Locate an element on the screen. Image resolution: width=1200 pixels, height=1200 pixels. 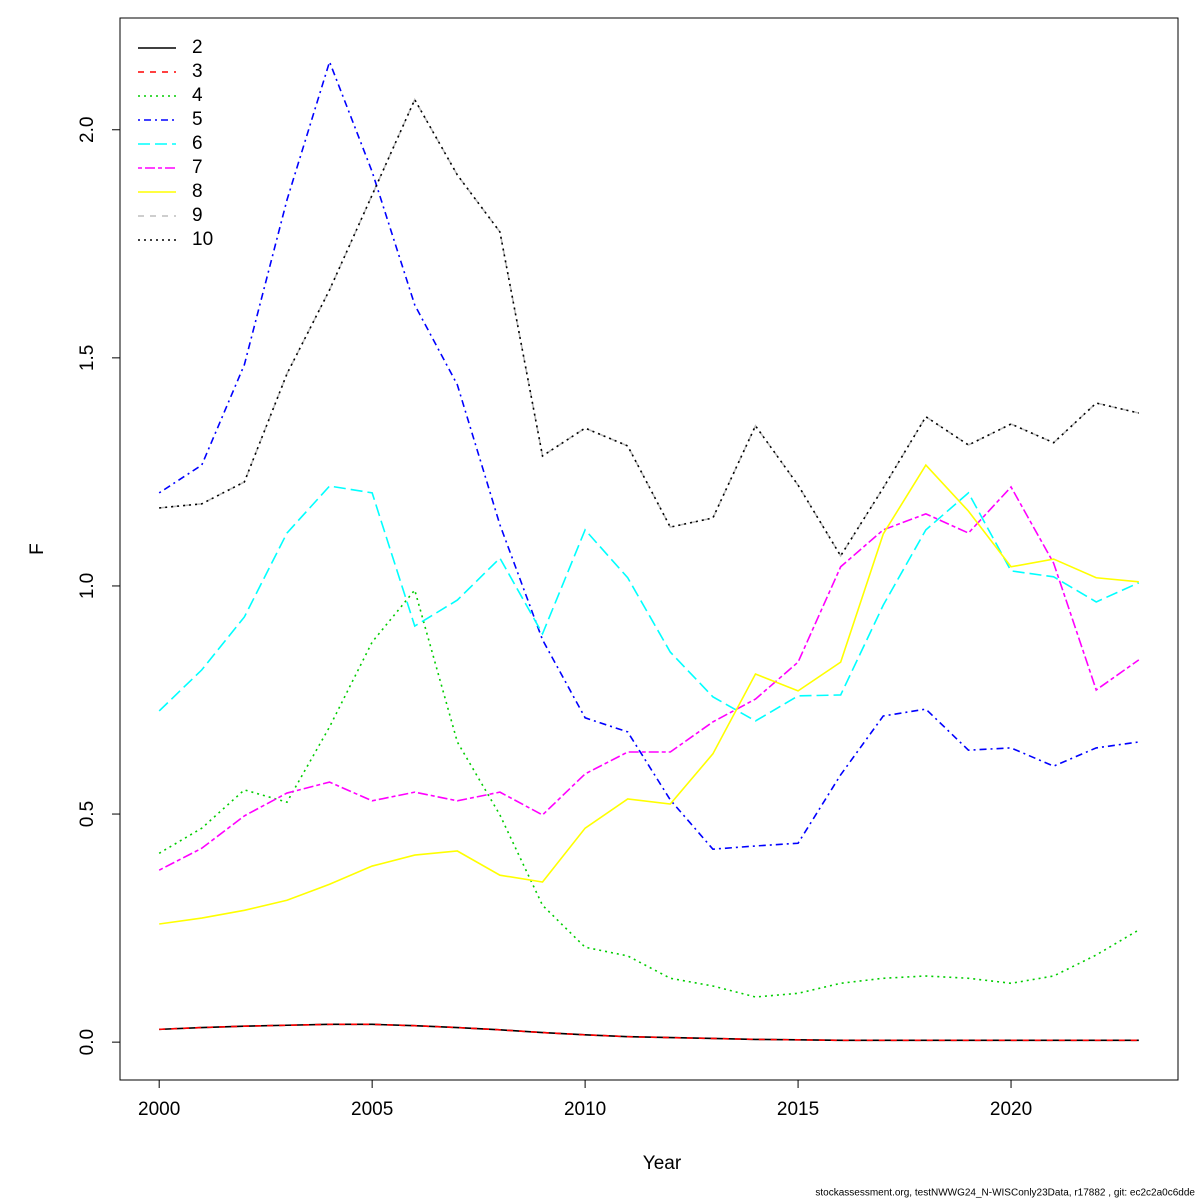
legend-label: 8 is located at coordinates (197, 191).